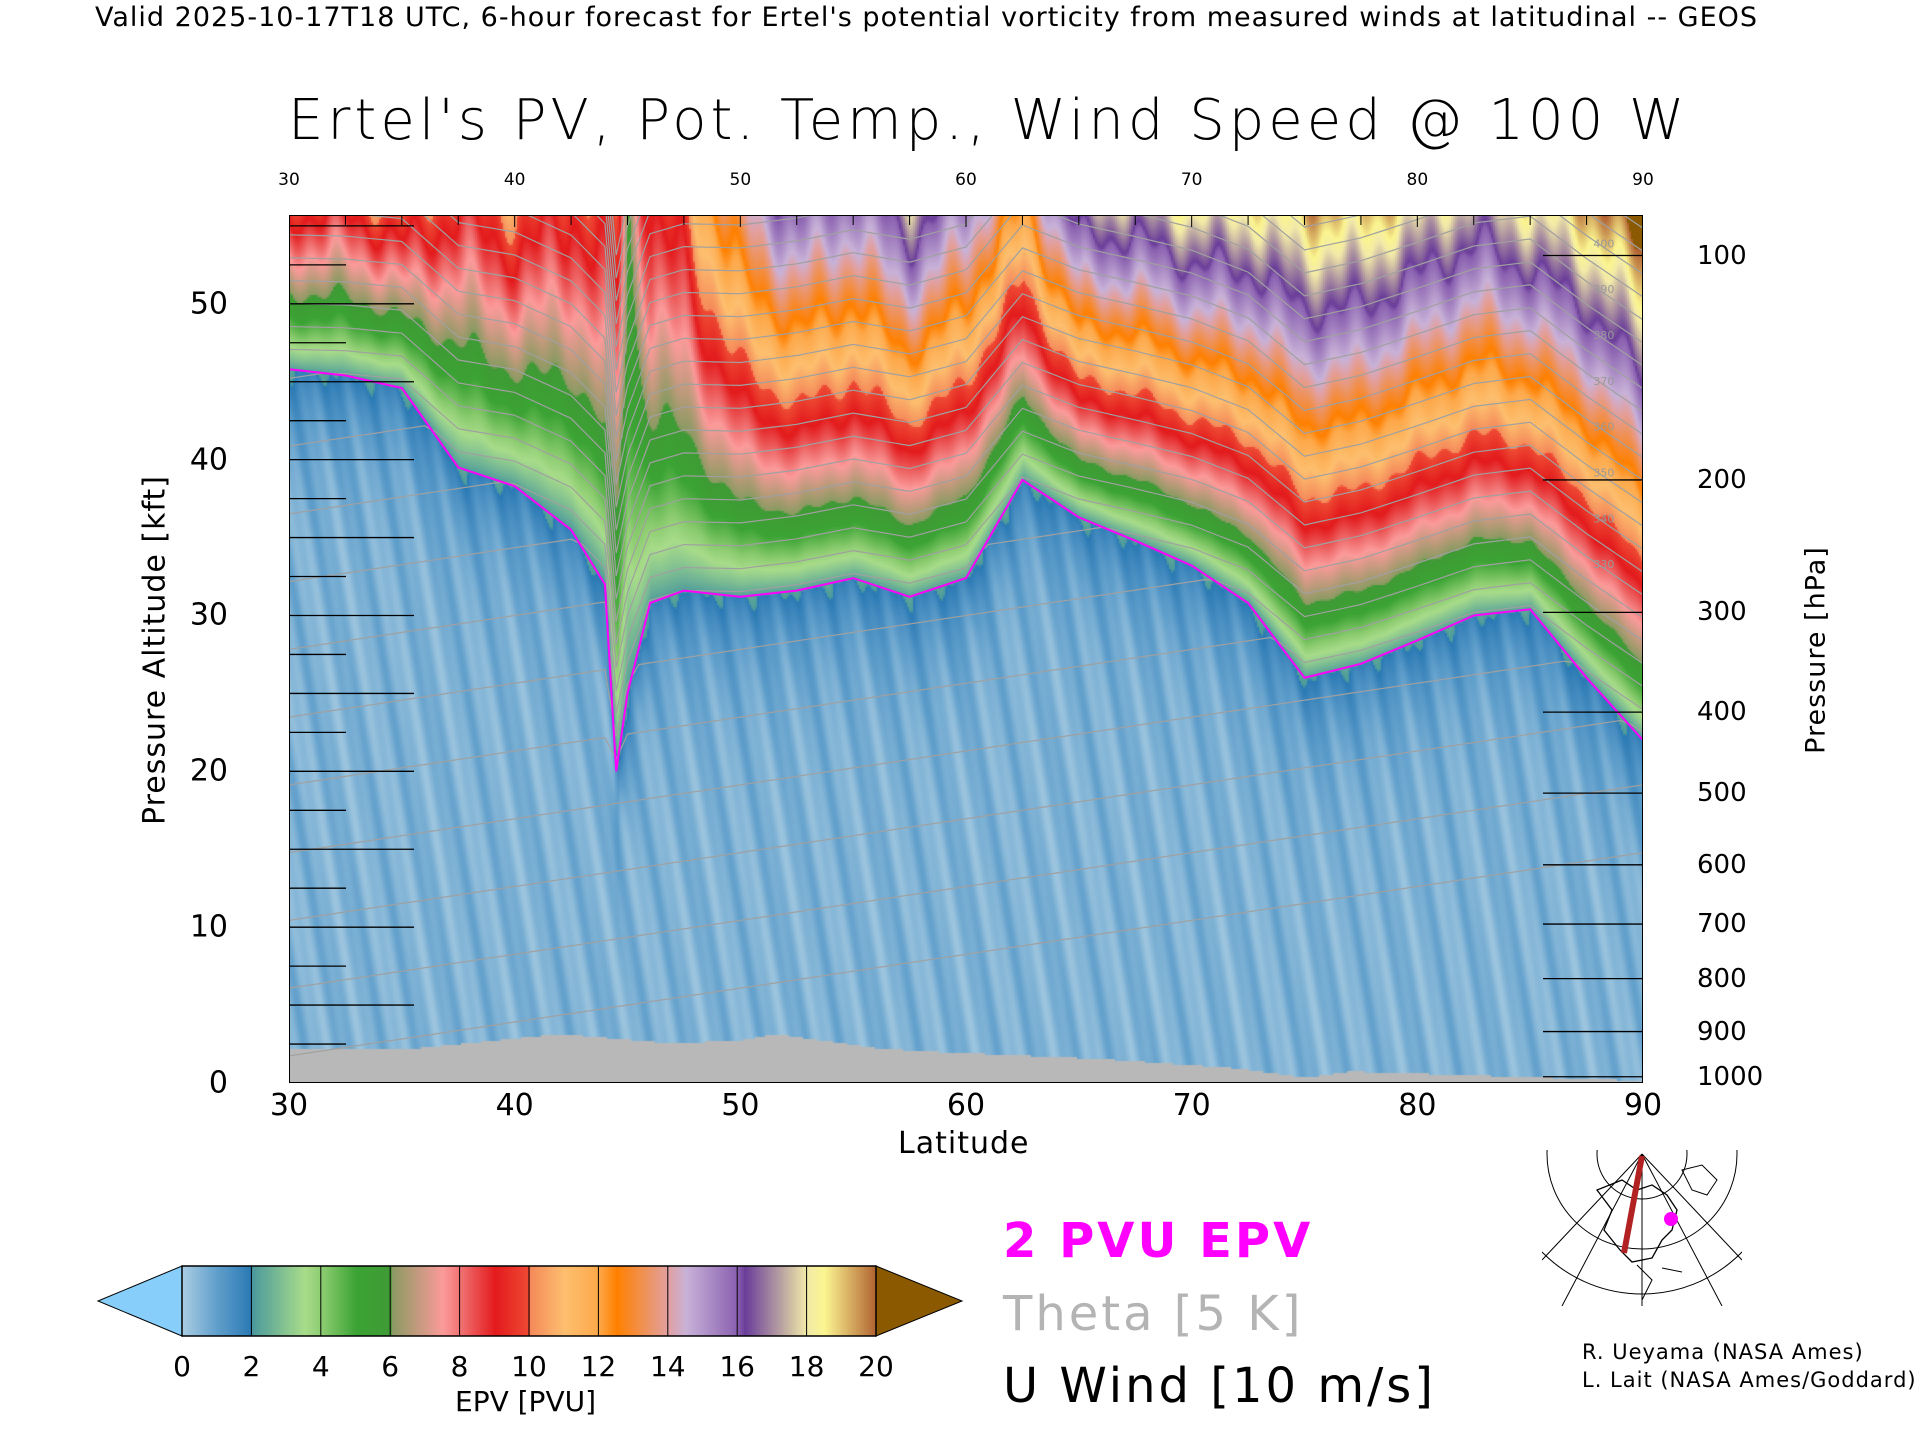 Image resolution: width=1920 pixels, height=1440 pixels. I want to click on pressure-tick-label: 300, so click(1722, 612).